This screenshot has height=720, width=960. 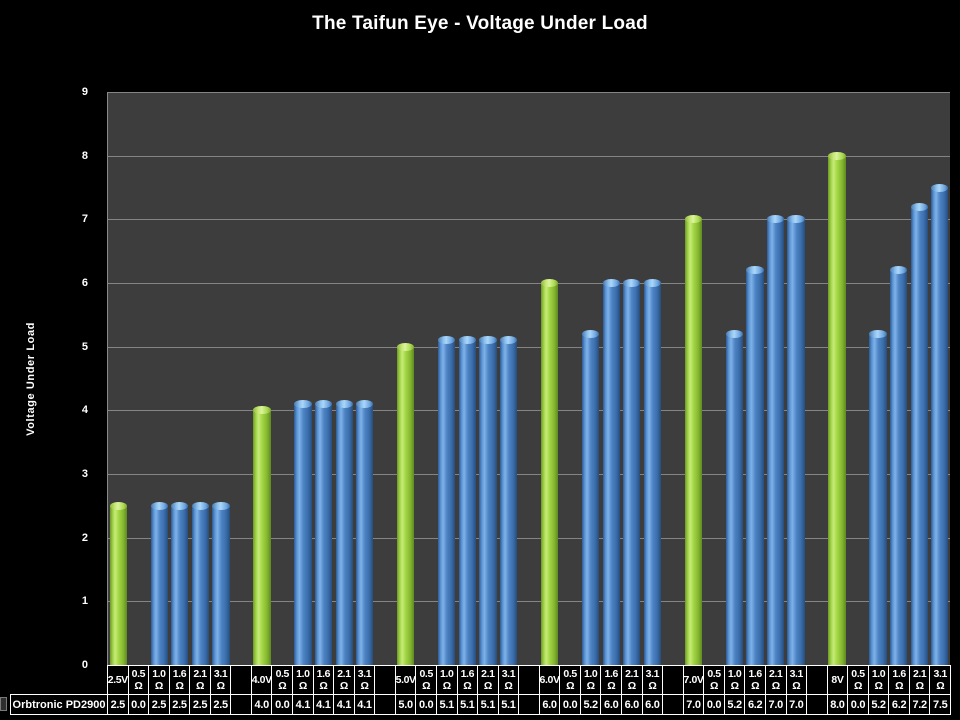 What do you see at coordinates (693, 440) in the screenshot?
I see `bar-7.0V-7.0V` at bounding box center [693, 440].